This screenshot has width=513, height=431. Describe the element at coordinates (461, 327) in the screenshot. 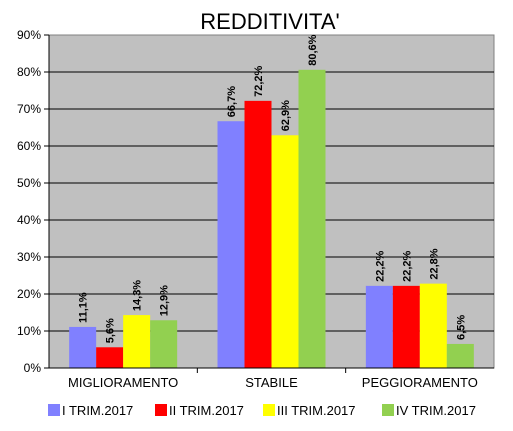

I see `data-label: 6,5%` at that location.